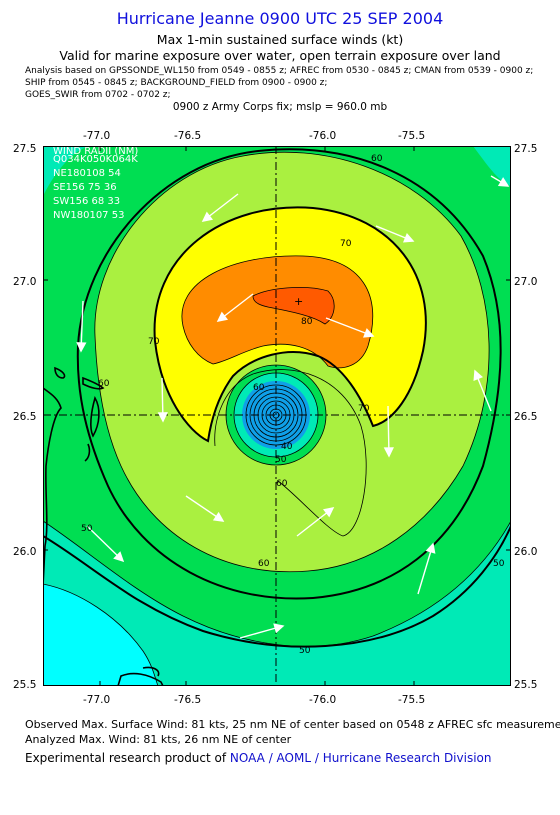 This screenshot has width=560, height=815. Describe the element at coordinates (280, 39) in the screenshot. I see `map-subtitle: Max 1-min sustained surface winds (kt)` at that location.